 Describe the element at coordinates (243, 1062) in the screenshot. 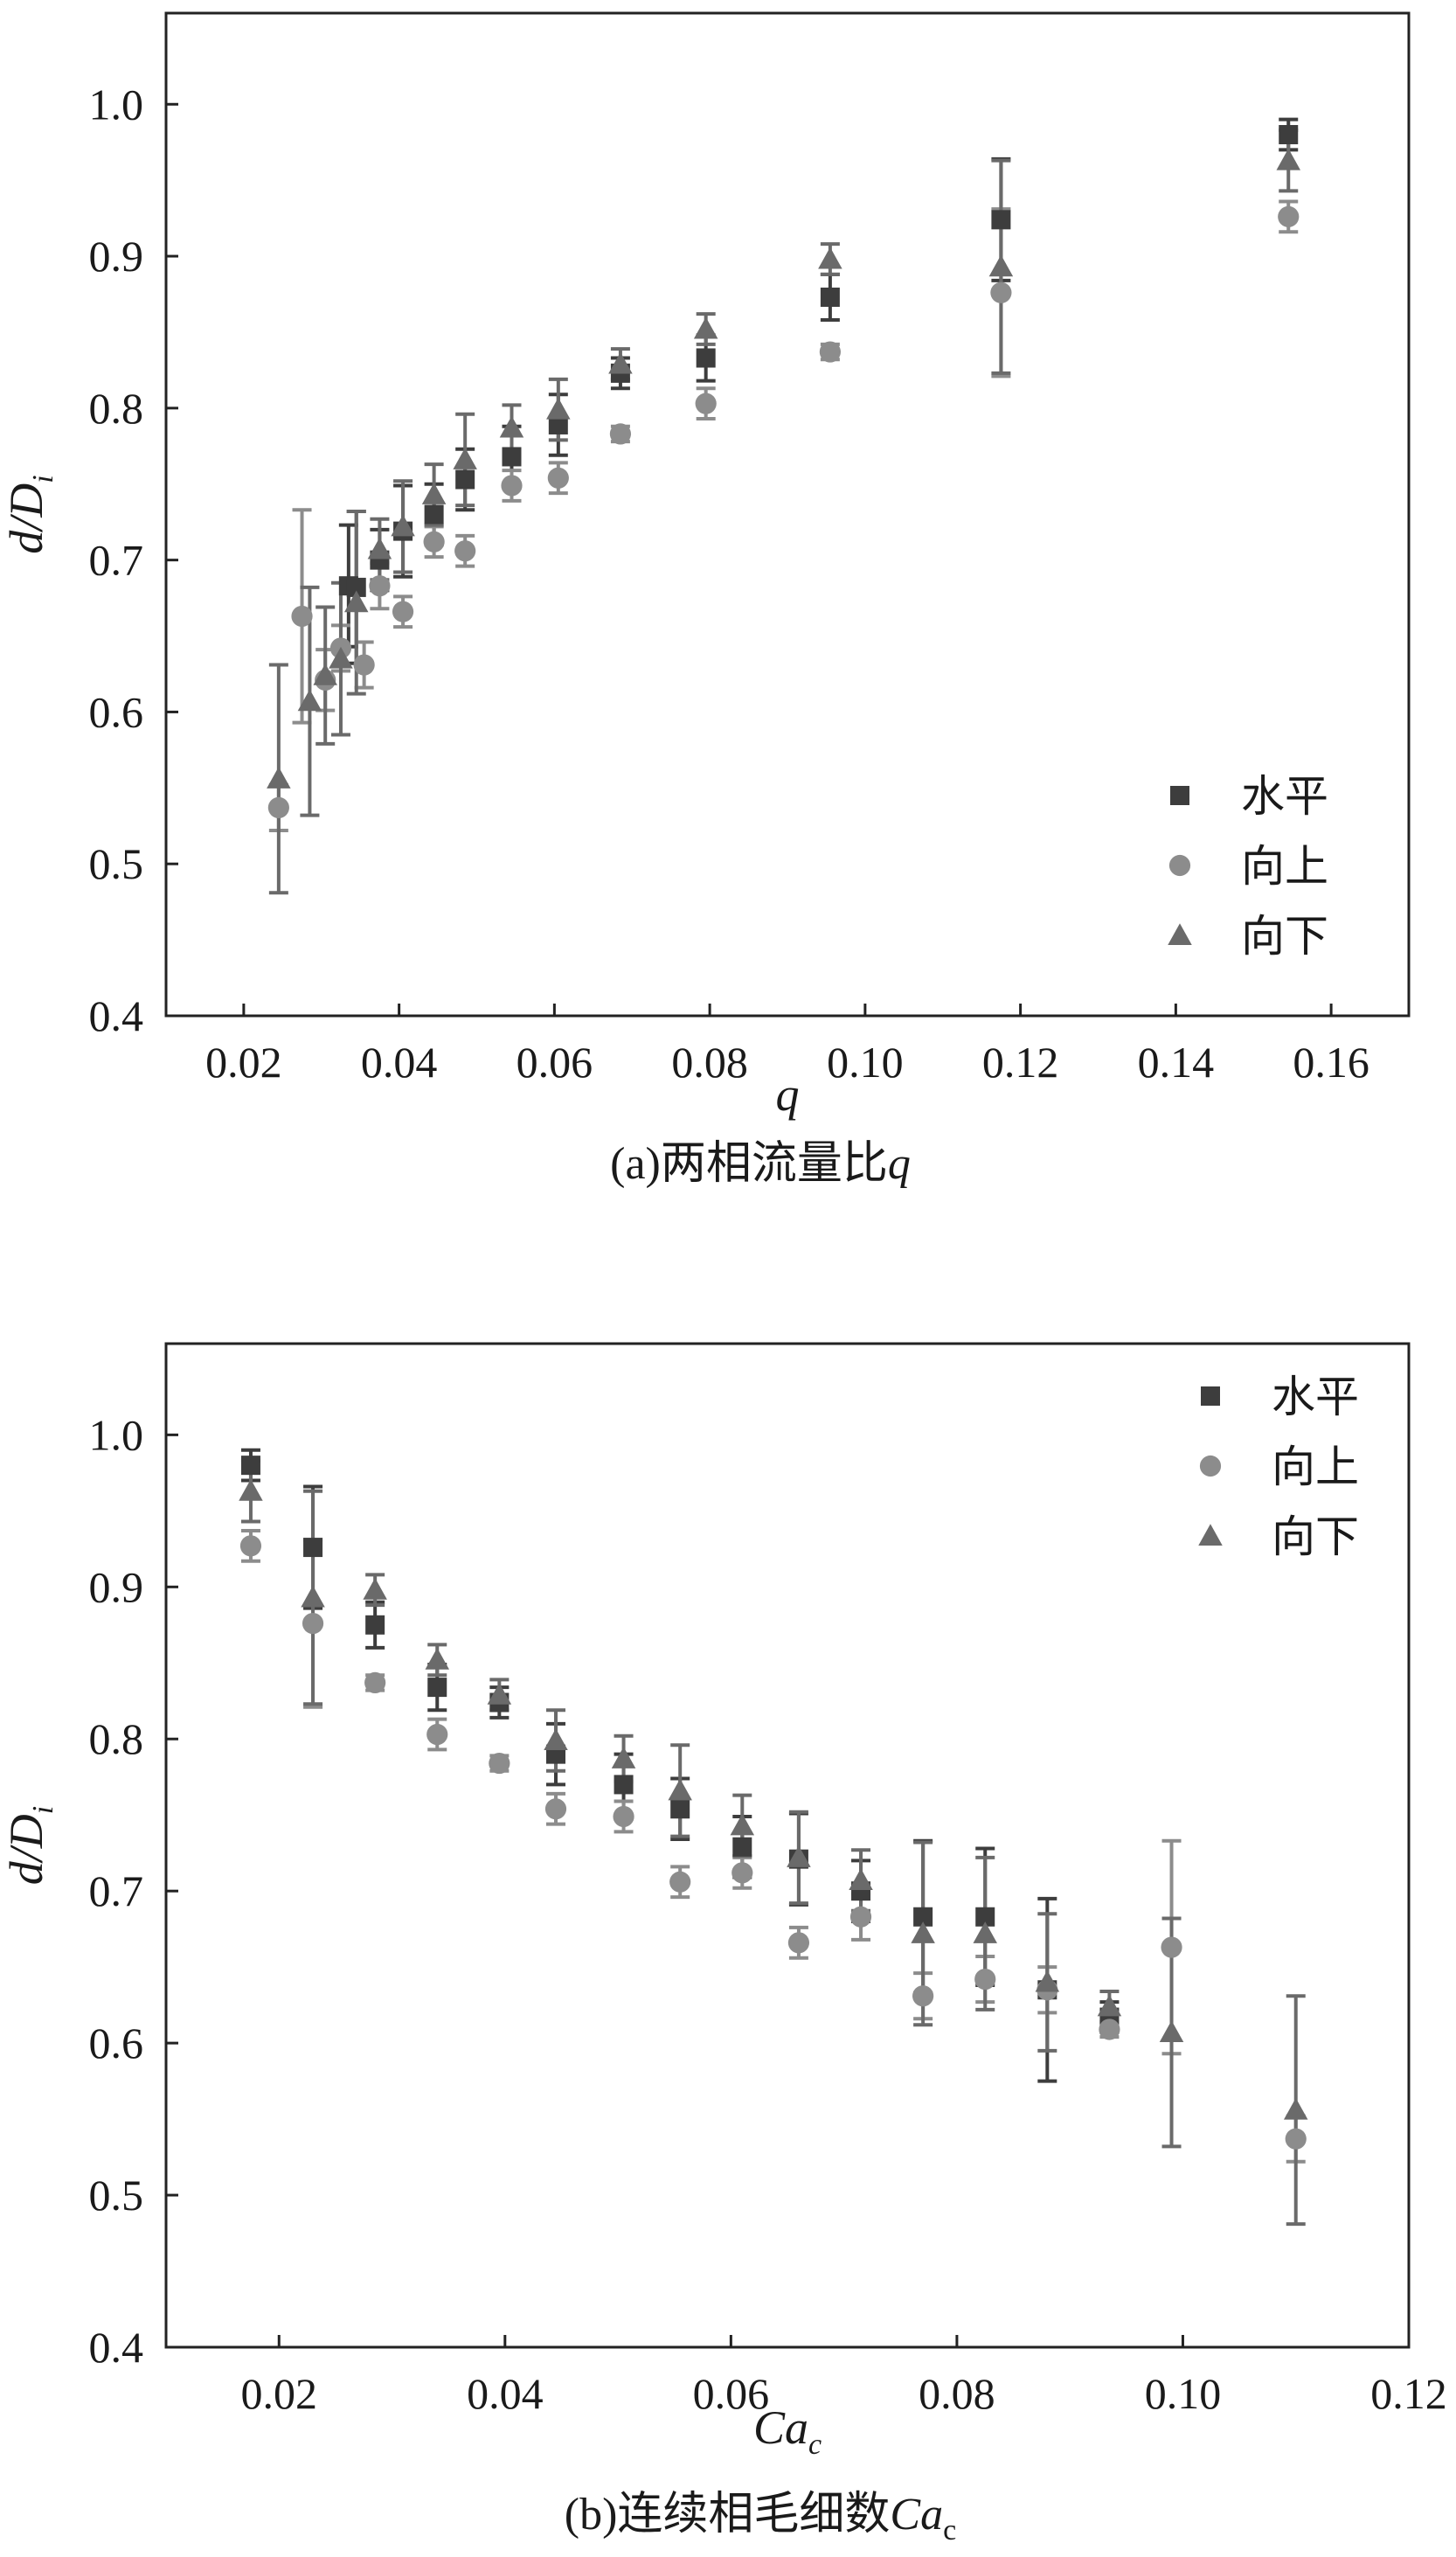

I see `x-tick-label: 0.02` at that location.